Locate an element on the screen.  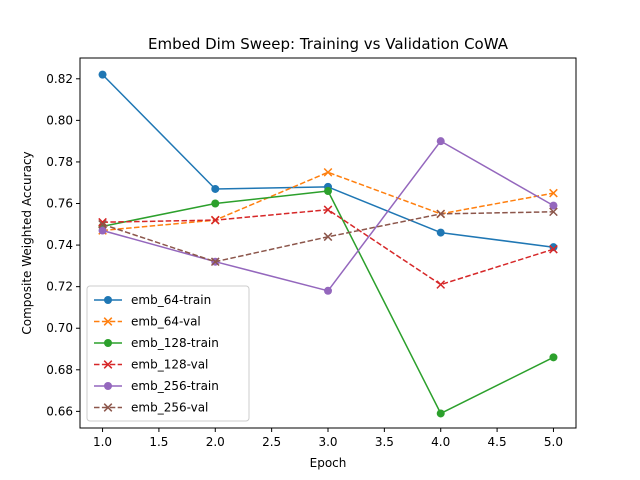
legend-box is located at coordinates (168, 353).